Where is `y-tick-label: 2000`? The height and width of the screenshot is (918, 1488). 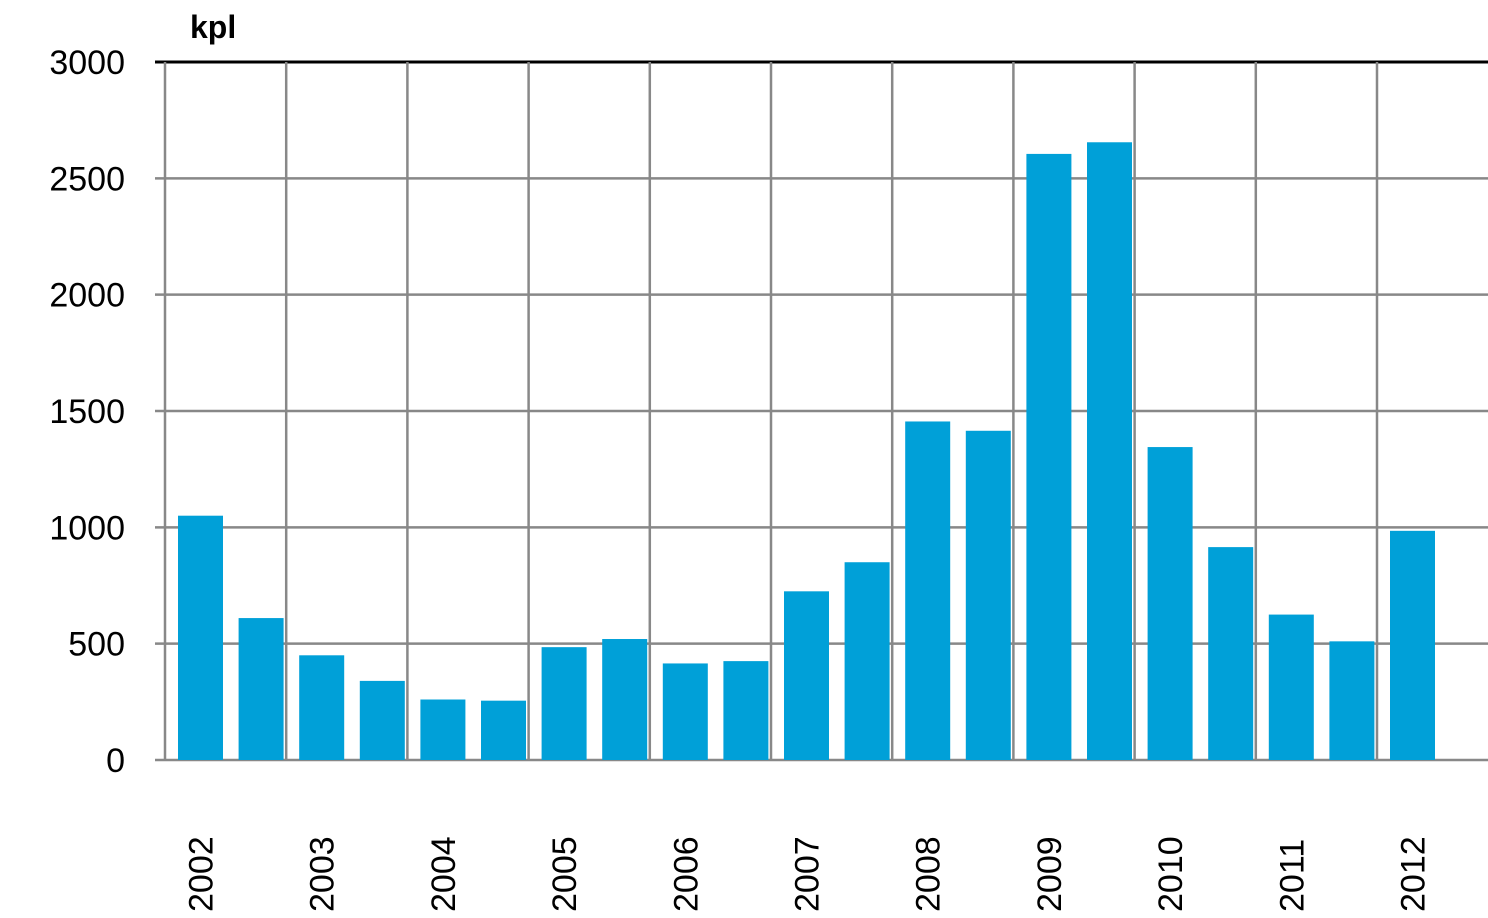
y-tick-label: 2000 is located at coordinates (87, 296).